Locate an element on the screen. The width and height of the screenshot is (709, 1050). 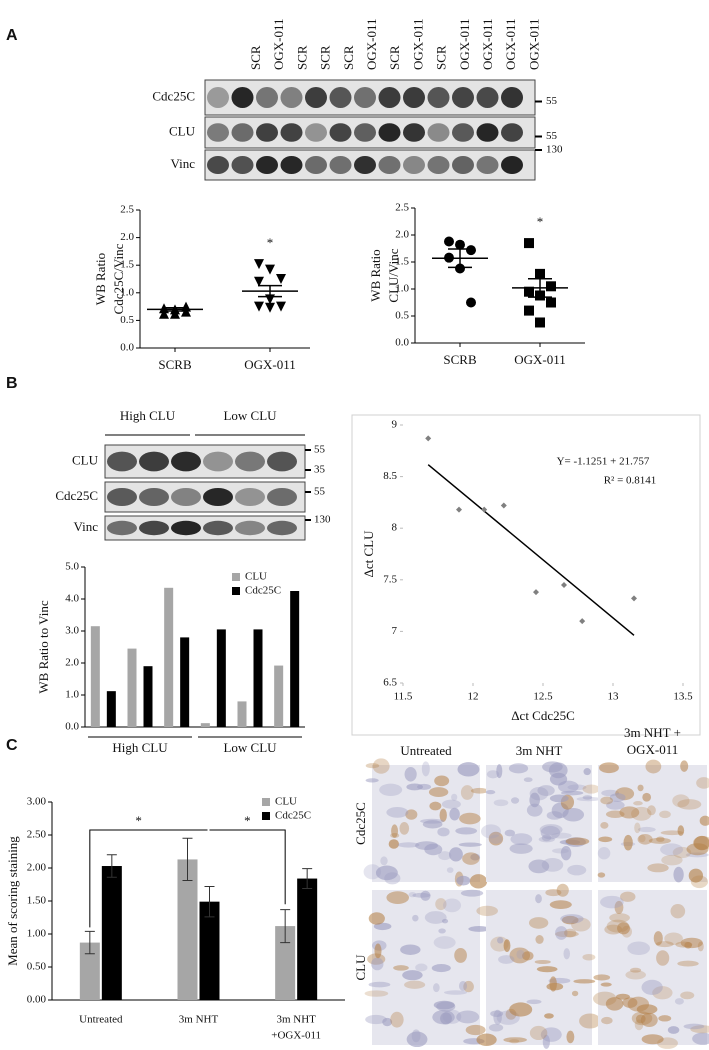
y-tick-label: 6.5 is located at coordinates (390, 683).